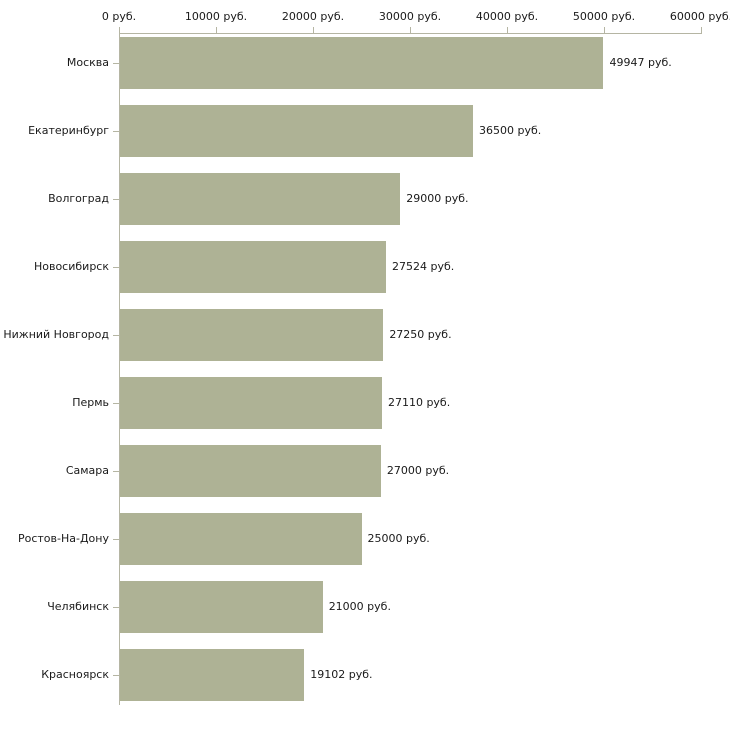 The height and width of the screenshot is (730, 730). I want to click on category-label: Челябинск, so click(78, 606).